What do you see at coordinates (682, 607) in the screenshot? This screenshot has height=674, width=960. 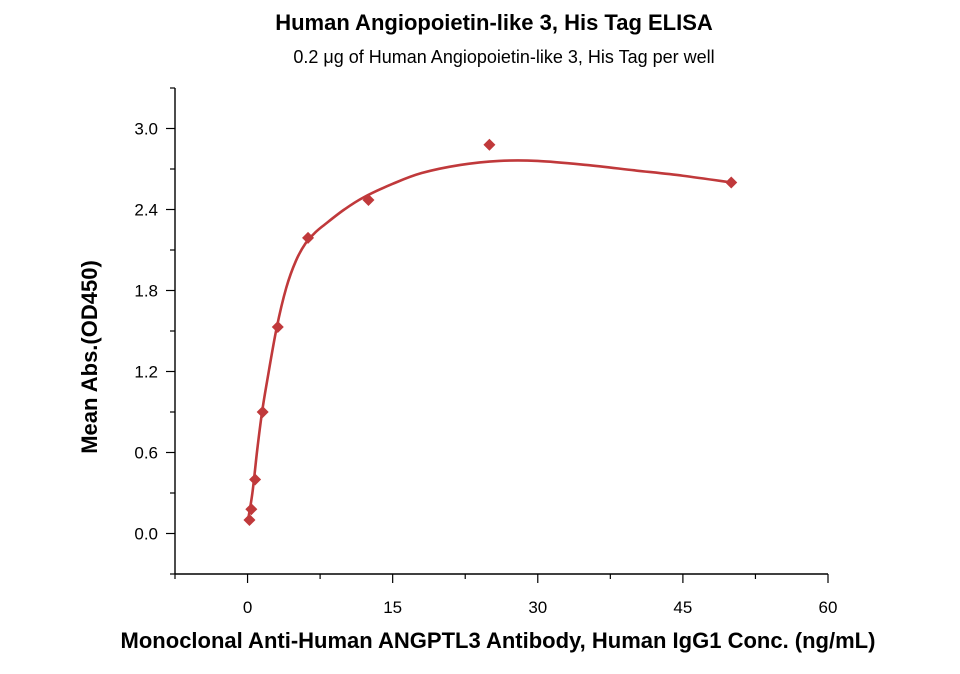 I see `x-tick-label: 45` at bounding box center [682, 607].